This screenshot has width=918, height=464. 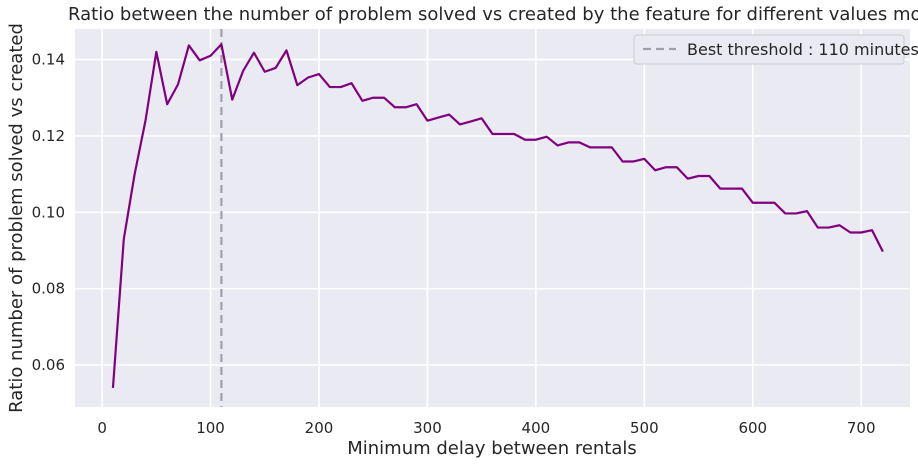 What do you see at coordinates (861, 428) in the screenshot?
I see `x-tick-label: 700` at bounding box center [861, 428].